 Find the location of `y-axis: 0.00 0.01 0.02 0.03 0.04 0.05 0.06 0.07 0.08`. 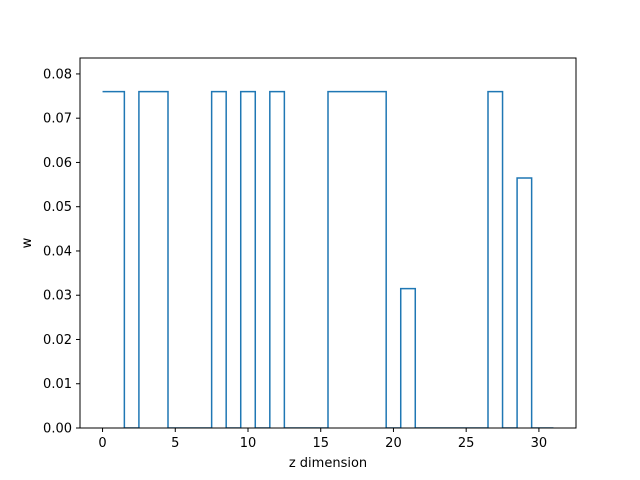

y-axis: 0.00 0.01 0.02 0.03 0.04 0.05 0.06 0.07 0.08 is located at coordinates (61, 252).